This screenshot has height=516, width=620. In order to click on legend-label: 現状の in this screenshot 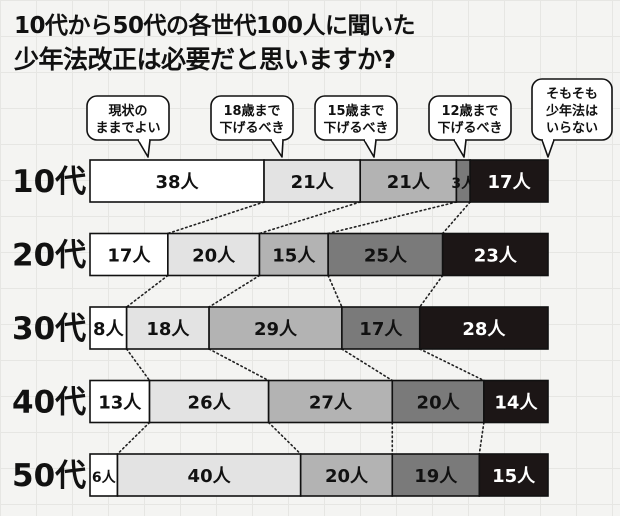, I will do `click(127, 111)`.